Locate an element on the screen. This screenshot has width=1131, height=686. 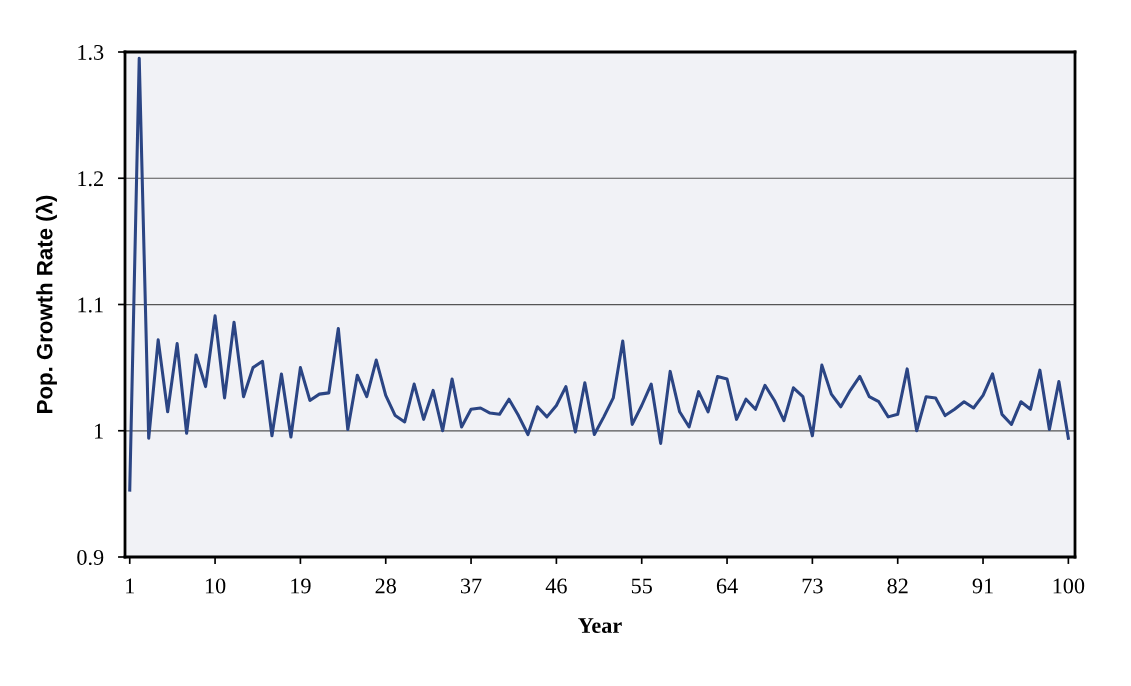
y-tick-label: 1.3 is located at coordinates (91, 52).